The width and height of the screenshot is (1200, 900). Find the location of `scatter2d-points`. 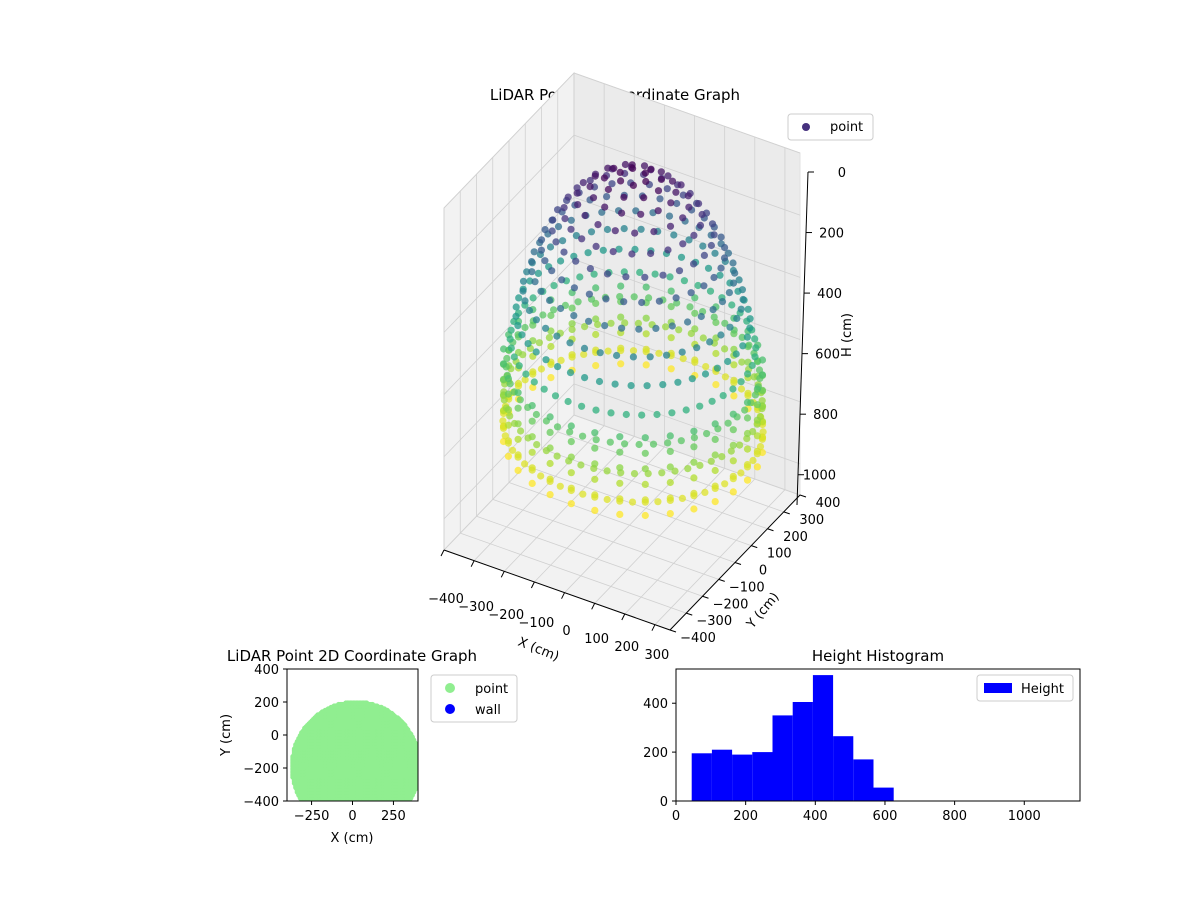

scatter2d-points is located at coordinates (354, 750).